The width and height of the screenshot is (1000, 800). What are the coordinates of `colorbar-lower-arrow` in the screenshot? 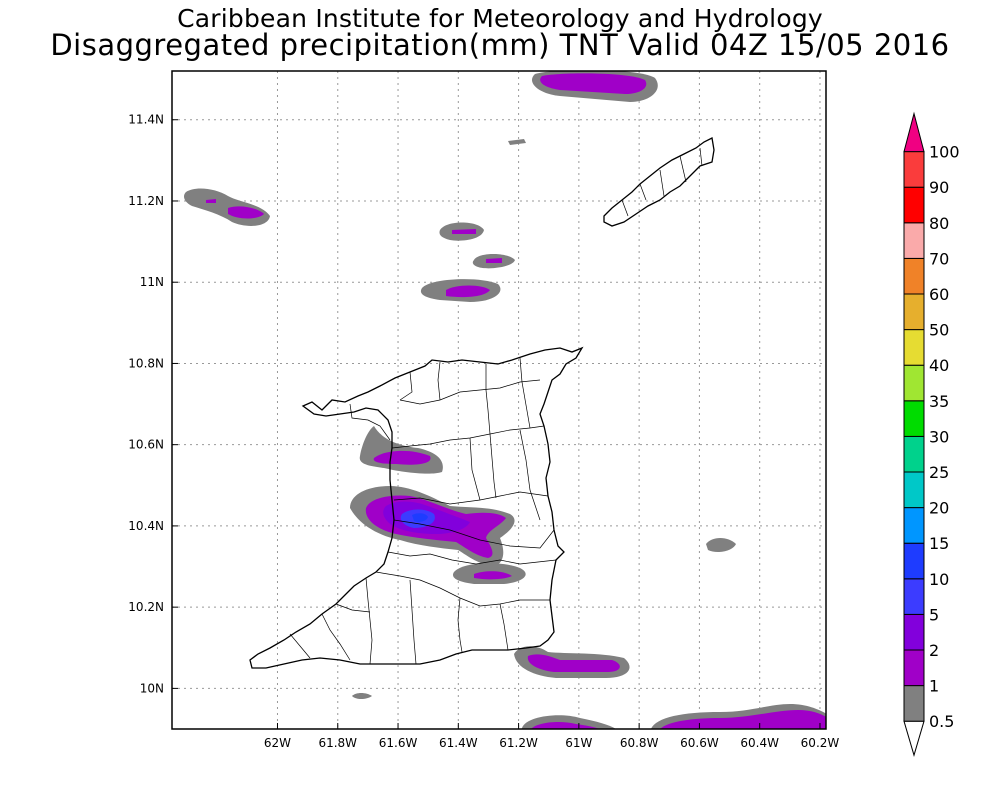 It's located at (914, 738).